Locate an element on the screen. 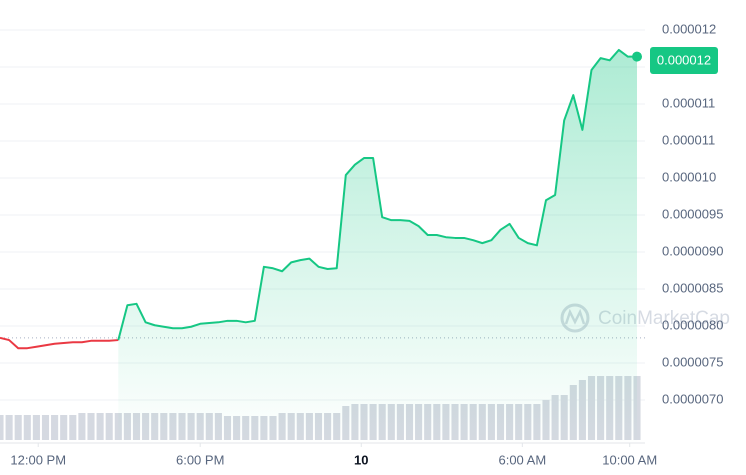 This screenshot has height=475, width=746. y-tick-label: 0.0000075 is located at coordinates (692, 361).